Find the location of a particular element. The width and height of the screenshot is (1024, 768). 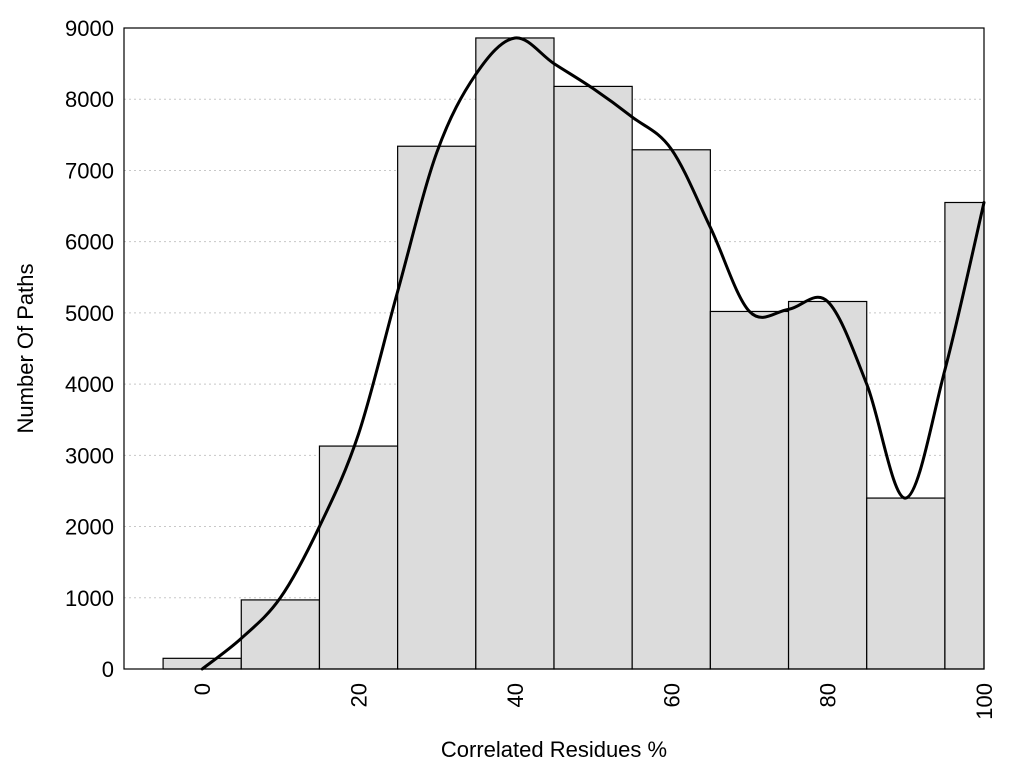

y-axis-ticks: 0 1000 2000 3000 4000 5000 6000 7000 8000 9000 is located at coordinates (89, 349).